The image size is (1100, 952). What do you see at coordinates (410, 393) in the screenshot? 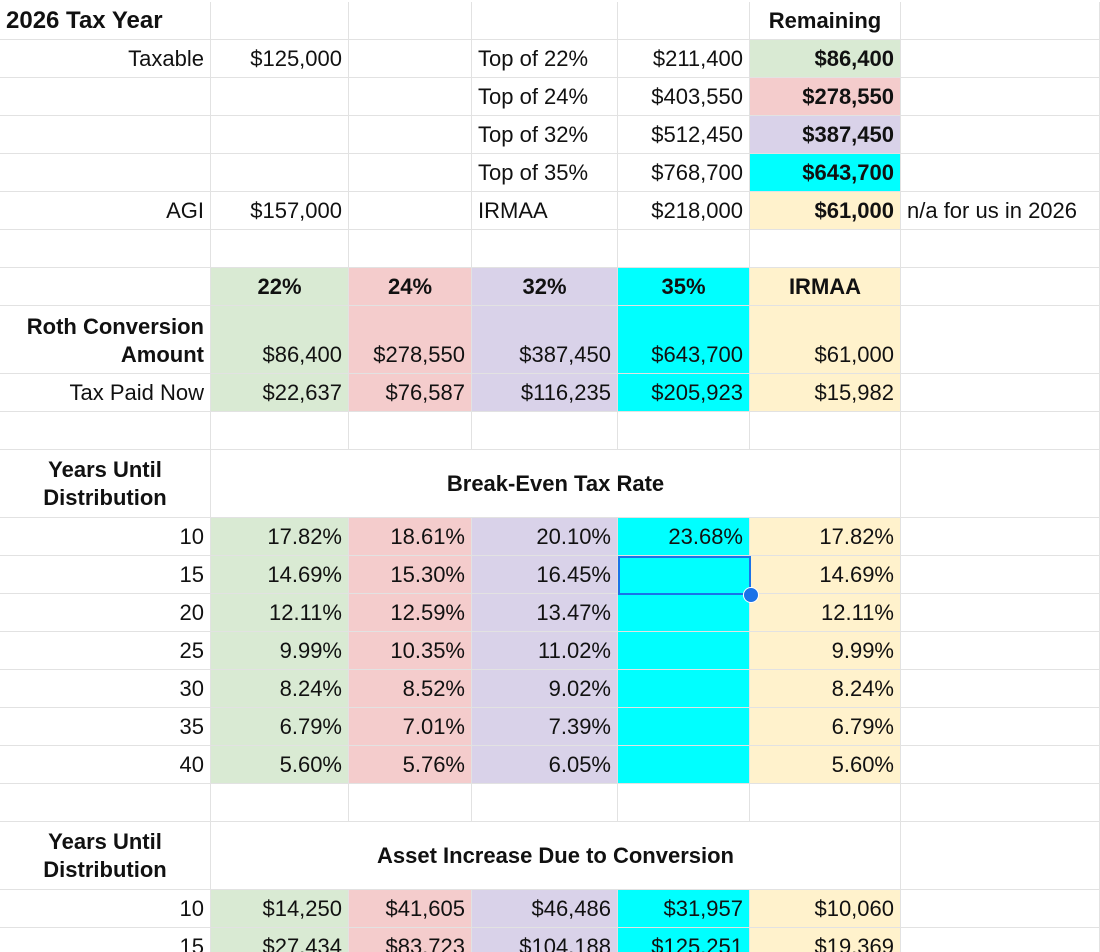
I see `tax-paid: $76,587` at bounding box center [410, 393].